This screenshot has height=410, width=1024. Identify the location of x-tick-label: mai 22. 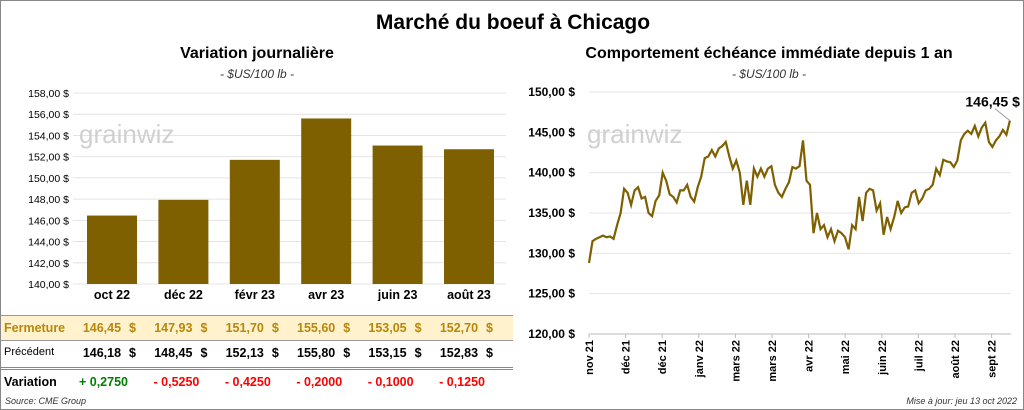
(846, 357).